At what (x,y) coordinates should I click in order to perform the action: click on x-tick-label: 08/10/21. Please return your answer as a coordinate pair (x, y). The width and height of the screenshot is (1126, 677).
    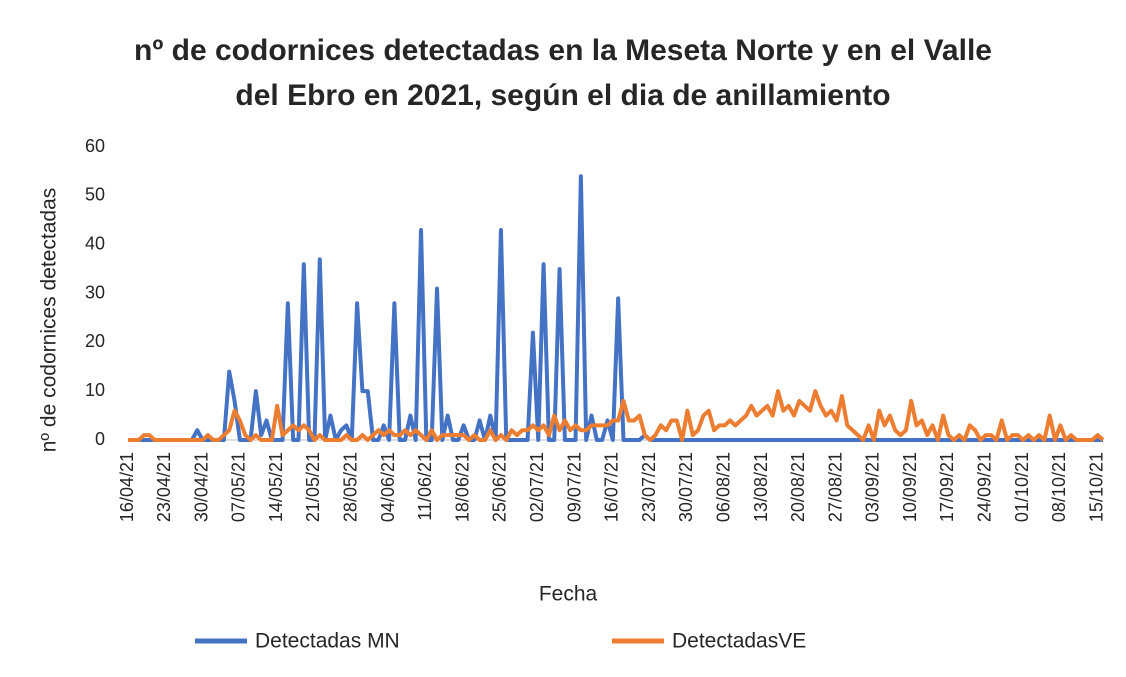
    Looking at the image, I should click on (1059, 487).